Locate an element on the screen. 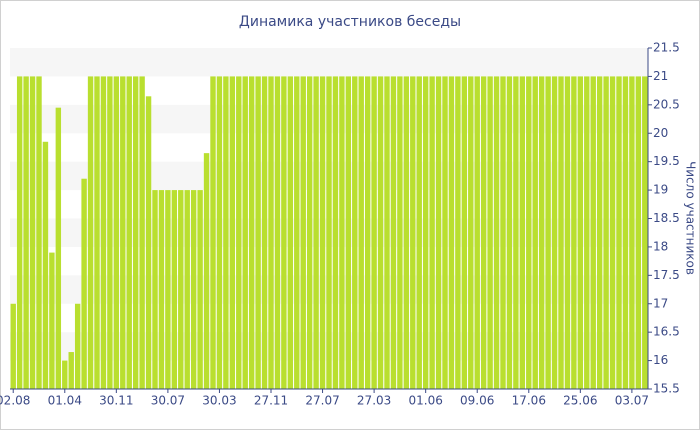  x-tick-label: 17.06 is located at coordinates (529, 401).